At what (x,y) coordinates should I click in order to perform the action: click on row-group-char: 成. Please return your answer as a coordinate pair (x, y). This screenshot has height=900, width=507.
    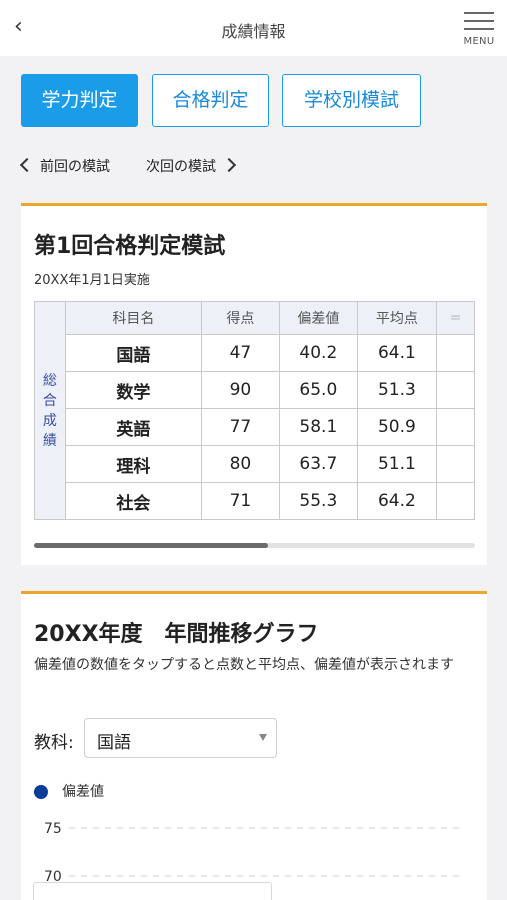
    Looking at the image, I should click on (49, 420).